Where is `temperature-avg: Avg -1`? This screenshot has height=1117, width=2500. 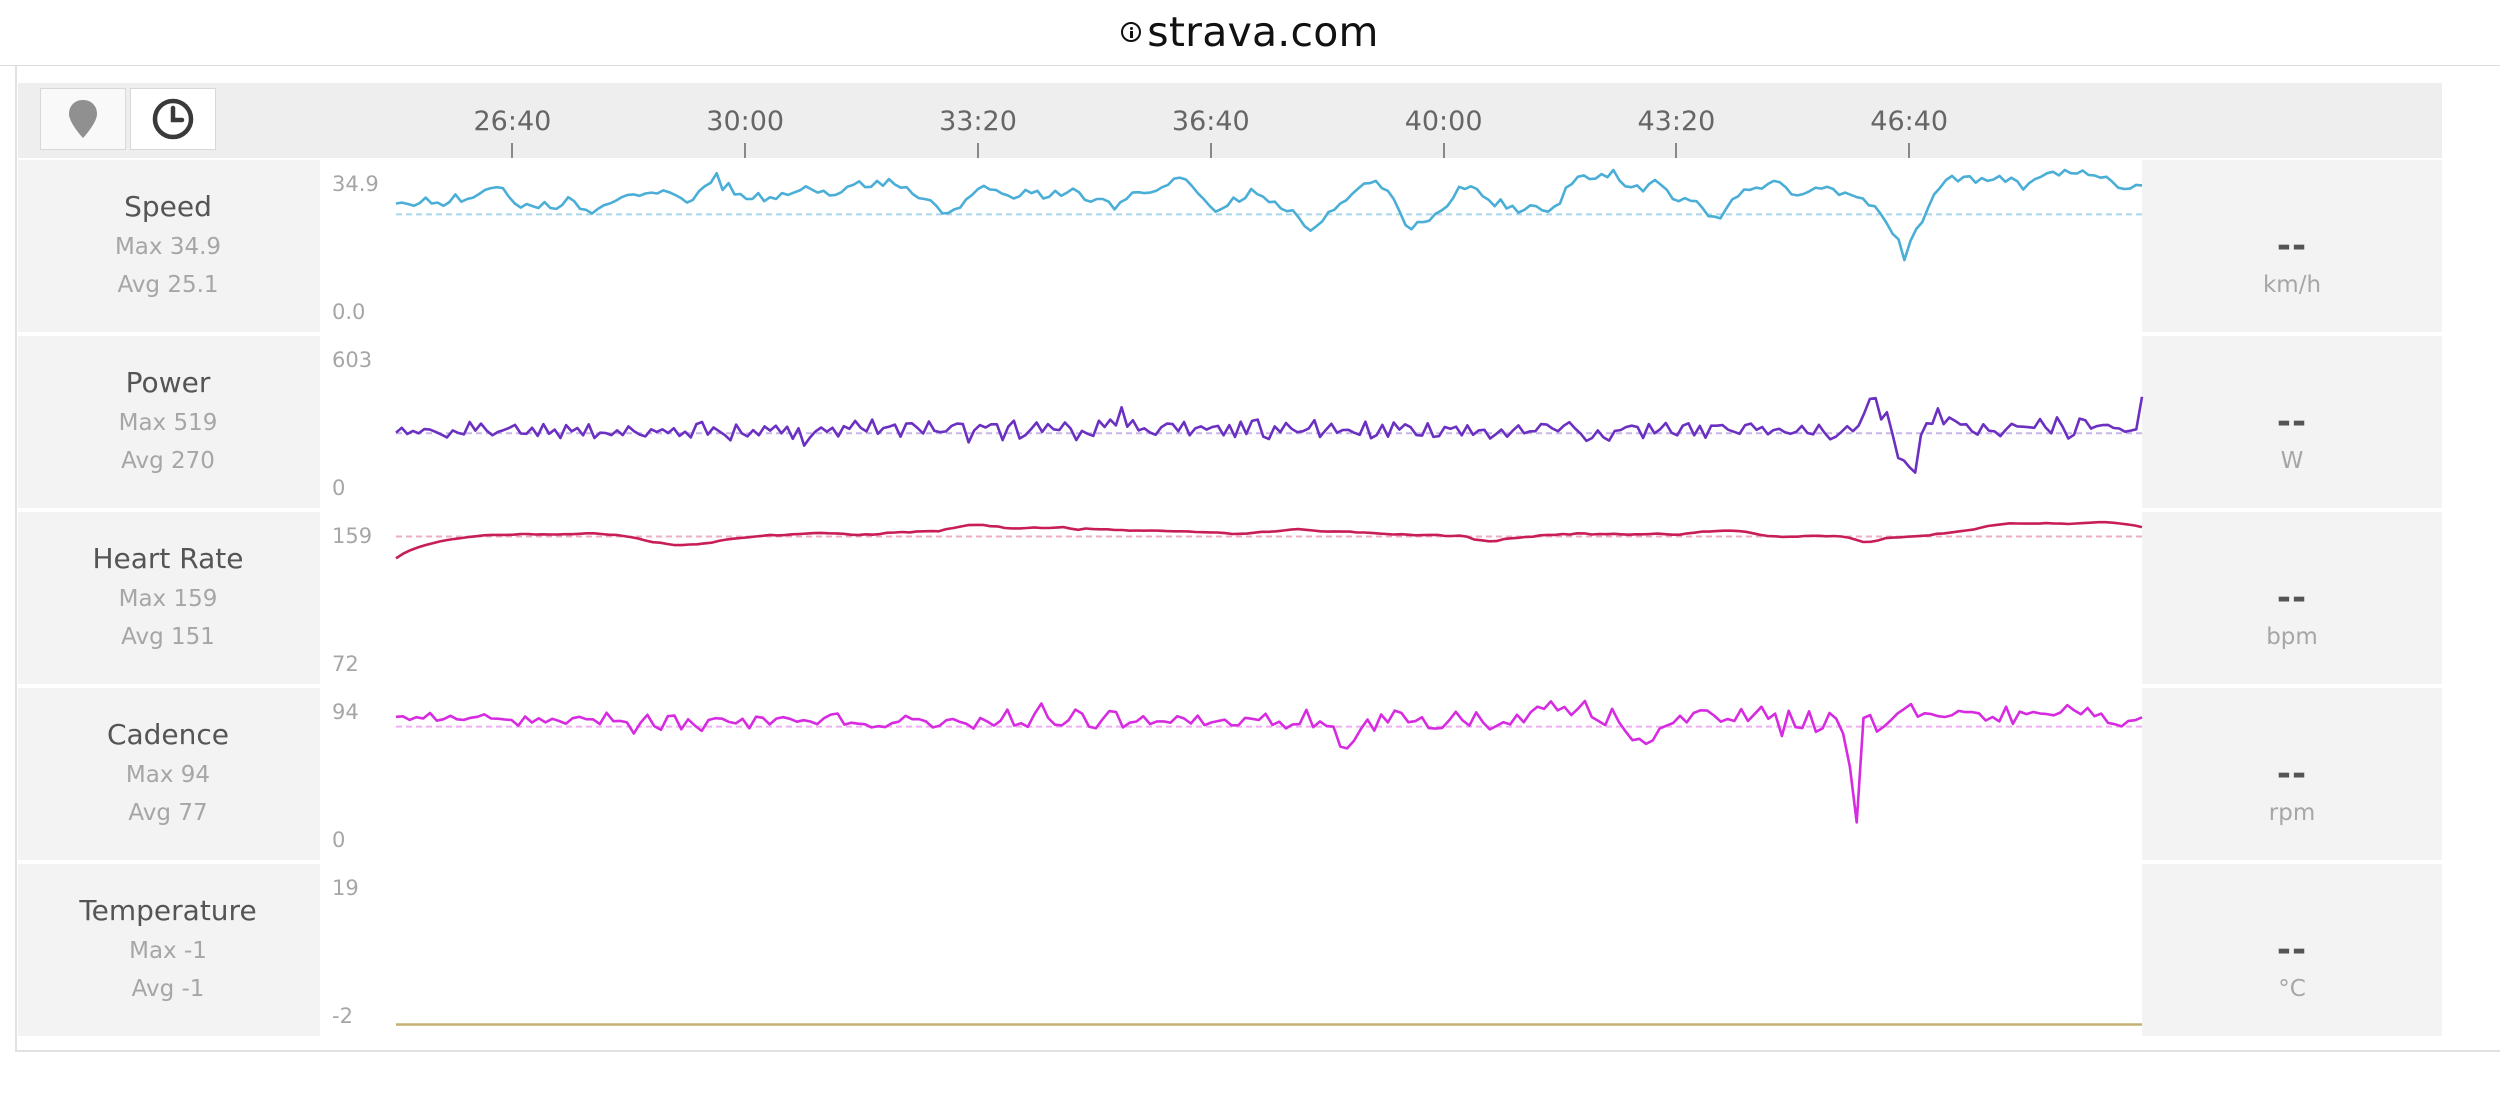
temperature-avg: Avg -1 is located at coordinates (168, 989).